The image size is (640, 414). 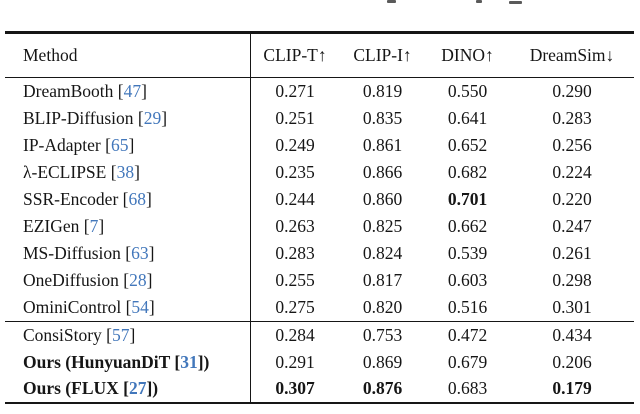 What do you see at coordinates (319, 321) in the screenshot?
I see `group-separator-rule` at bounding box center [319, 321].